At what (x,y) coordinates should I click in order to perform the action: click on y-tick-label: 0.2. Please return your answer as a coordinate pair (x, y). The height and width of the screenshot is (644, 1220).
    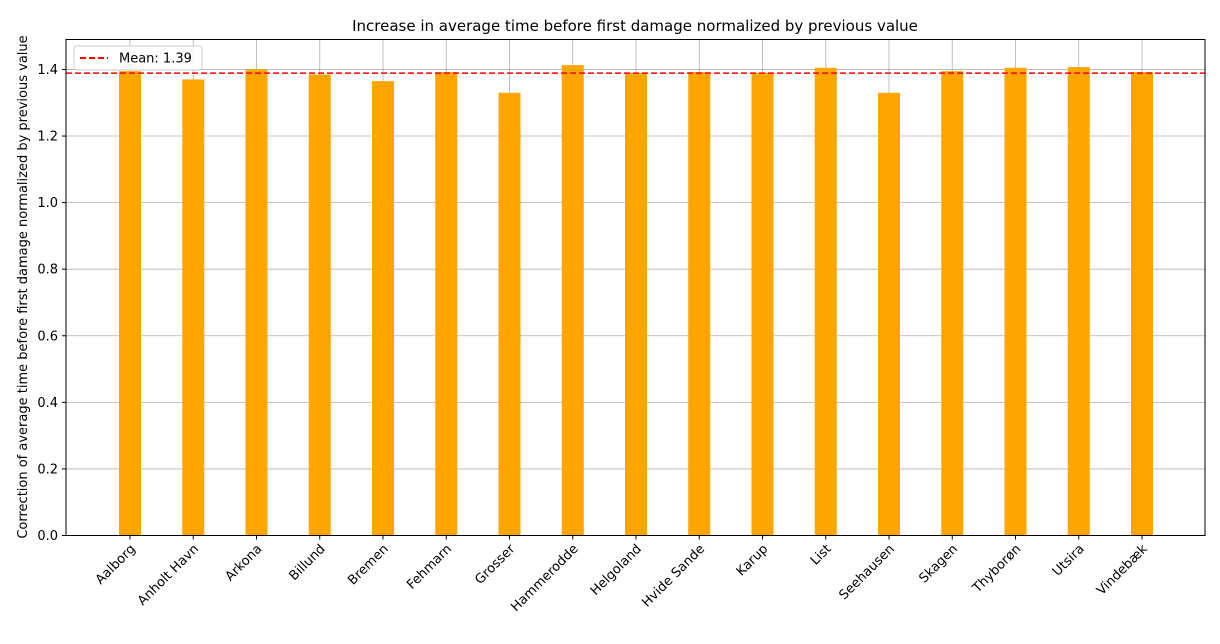
    Looking at the image, I should click on (47, 469).